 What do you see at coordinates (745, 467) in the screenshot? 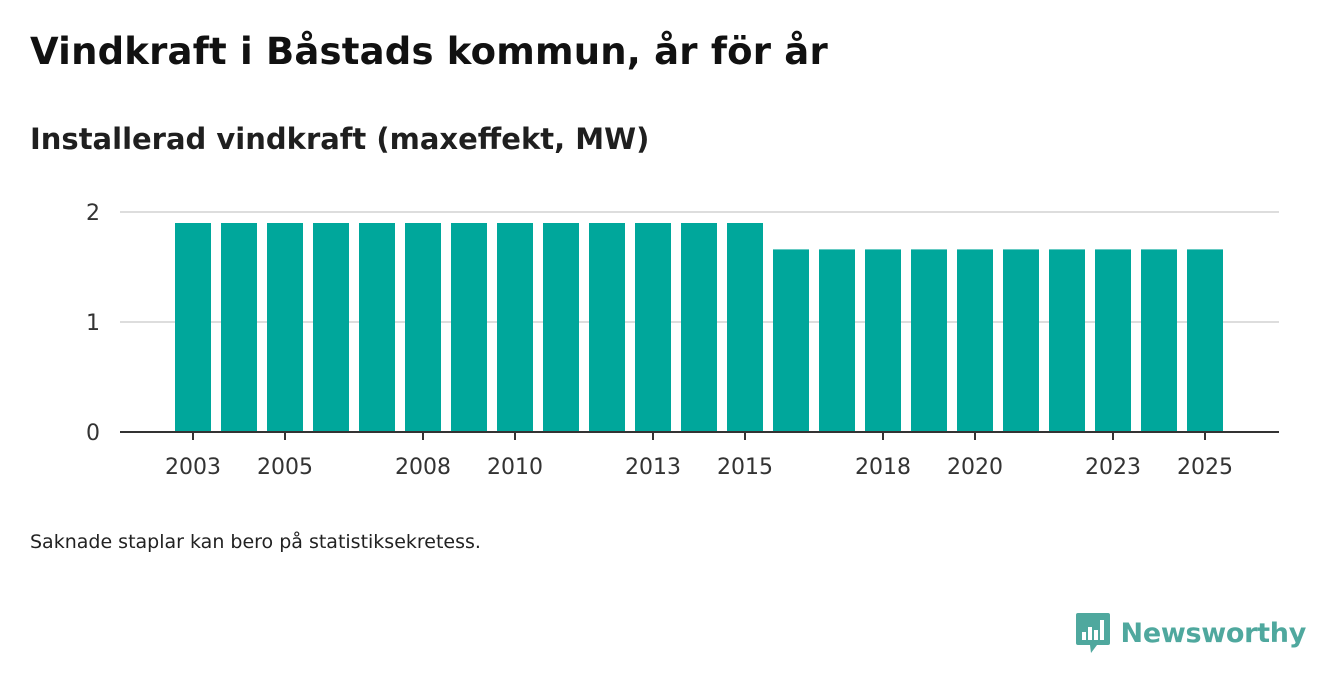
I see `x-tick-label: 2015` at bounding box center [745, 467].